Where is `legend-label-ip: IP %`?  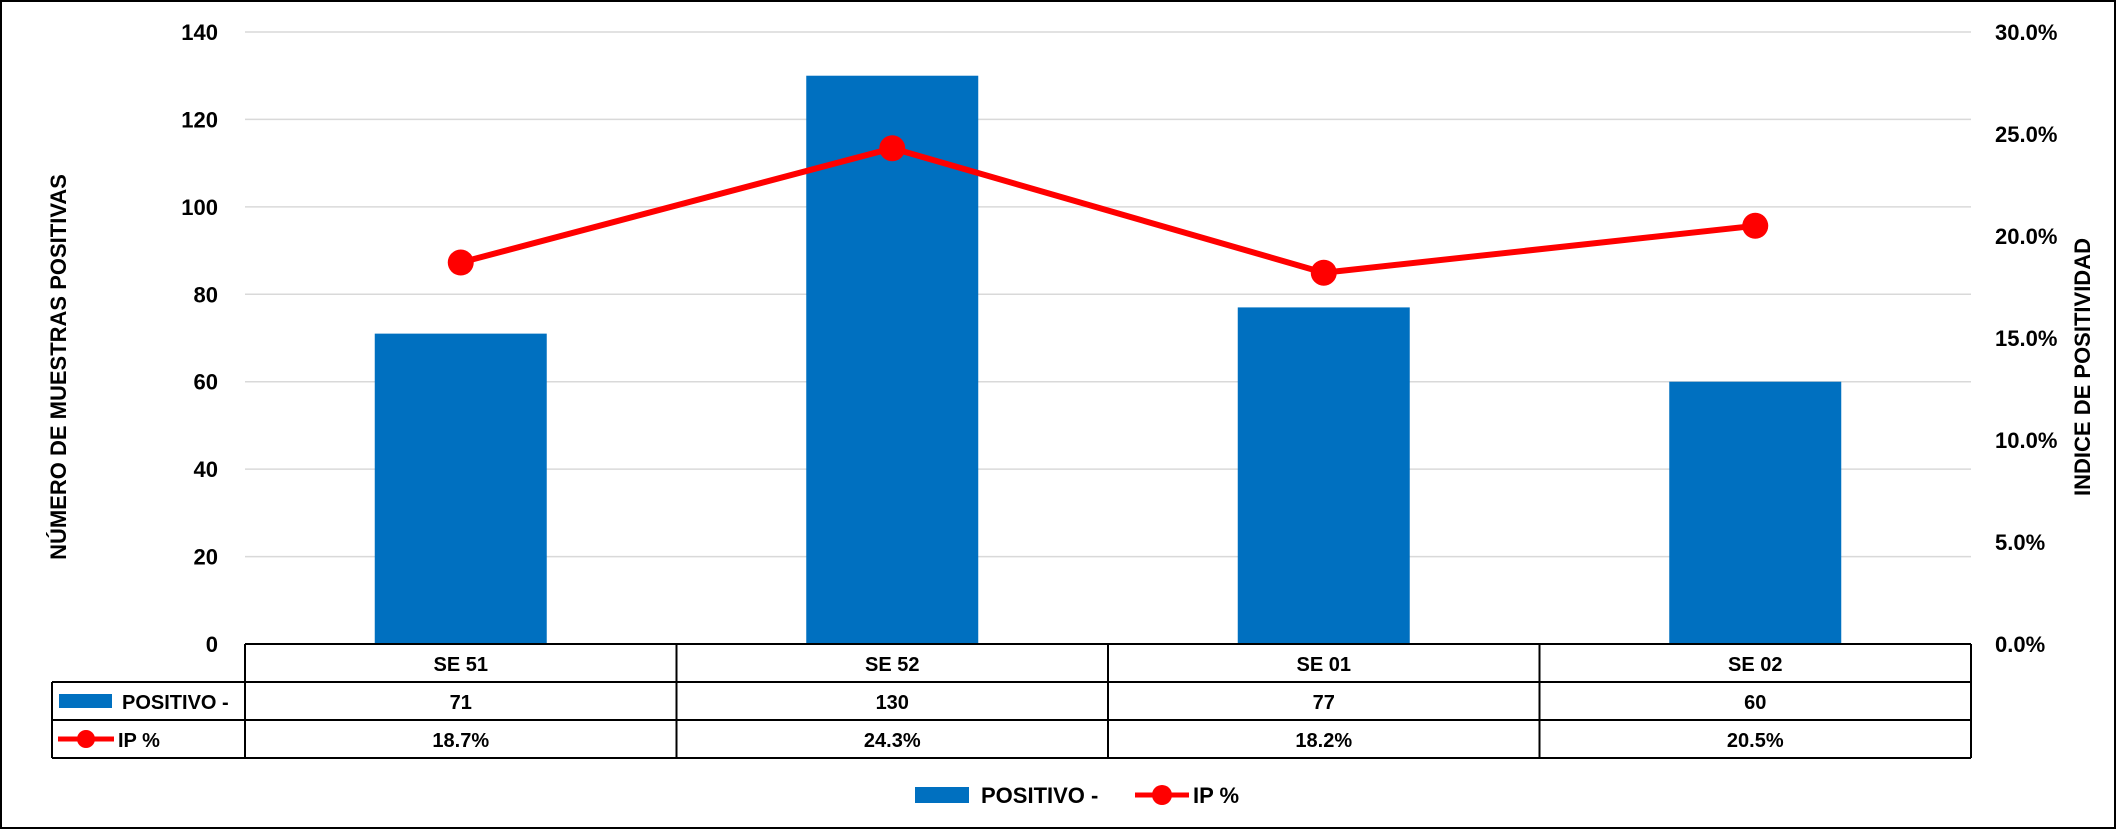
legend-label-ip: IP % is located at coordinates (1216, 795).